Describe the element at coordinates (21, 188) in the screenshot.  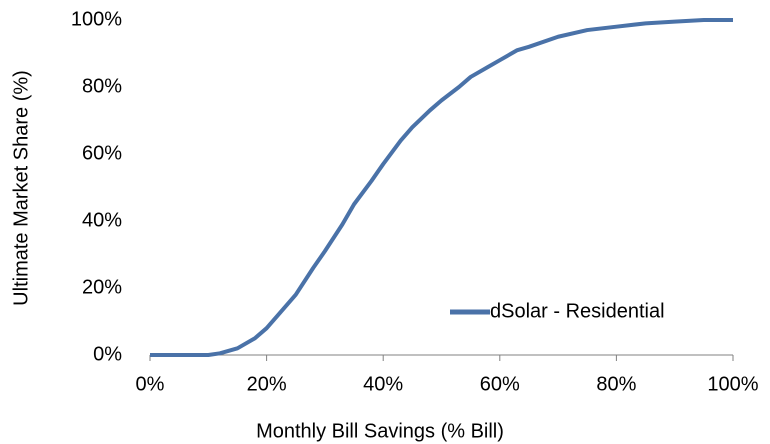
I see `y-axis-title: Ultimate Market Share (%)` at that location.